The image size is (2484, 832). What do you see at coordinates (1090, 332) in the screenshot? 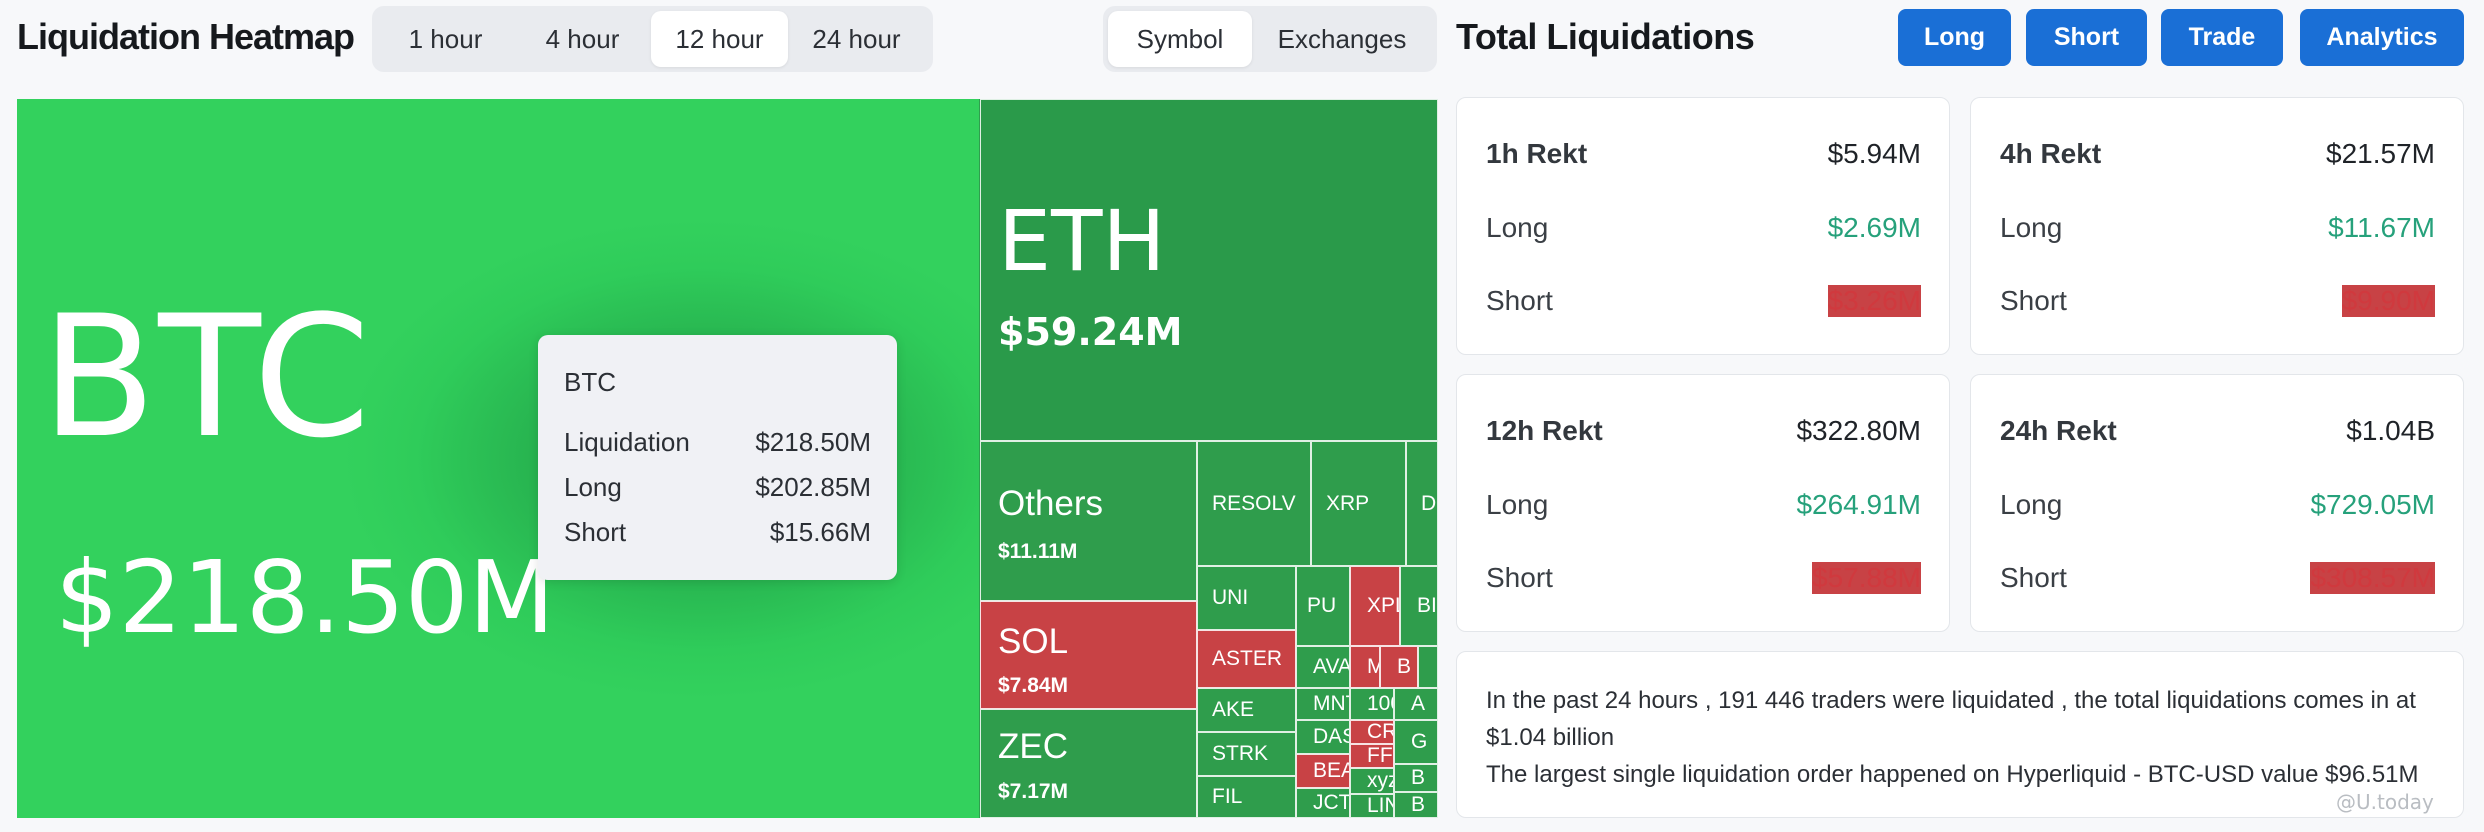
I see `tile-value: $59.24M` at bounding box center [1090, 332].